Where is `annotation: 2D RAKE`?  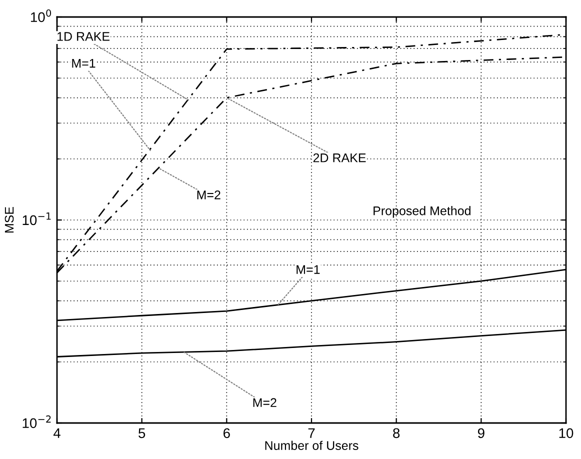 annotation: 2D RAKE is located at coordinates (339, 157).